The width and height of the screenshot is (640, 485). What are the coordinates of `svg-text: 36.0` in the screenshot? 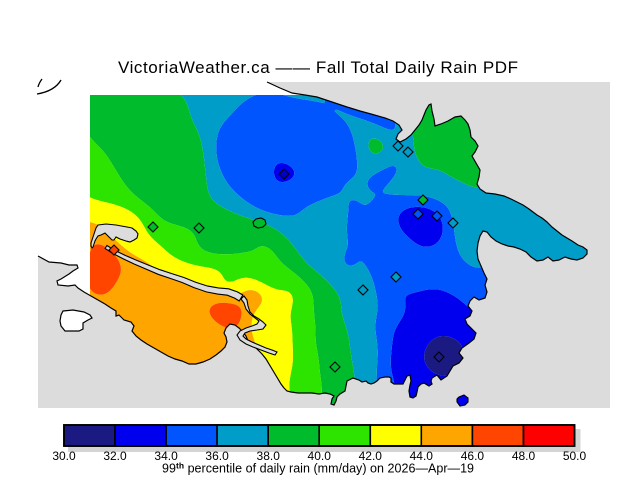 It's located at (217, 456).